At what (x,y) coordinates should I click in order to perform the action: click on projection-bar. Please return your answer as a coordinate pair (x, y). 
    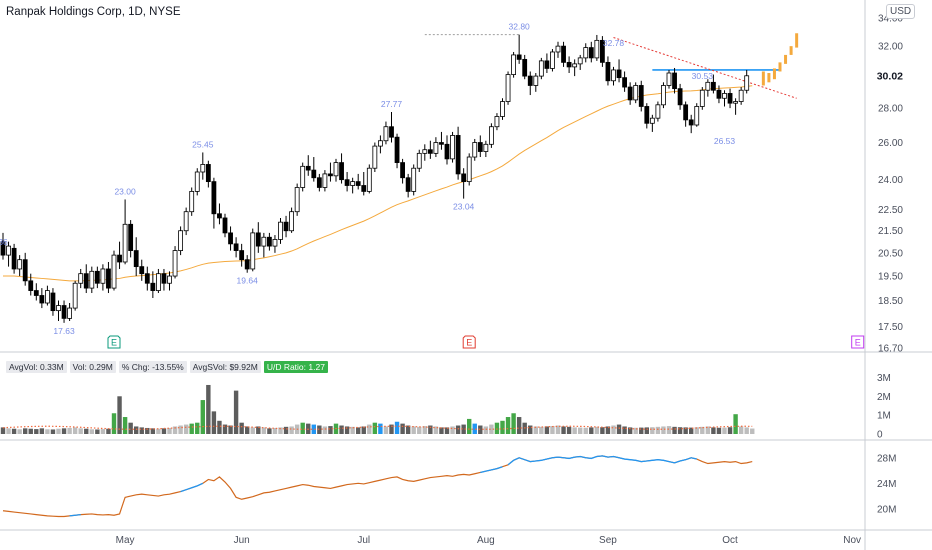
    Looking at the image, I should click on (780, 67).